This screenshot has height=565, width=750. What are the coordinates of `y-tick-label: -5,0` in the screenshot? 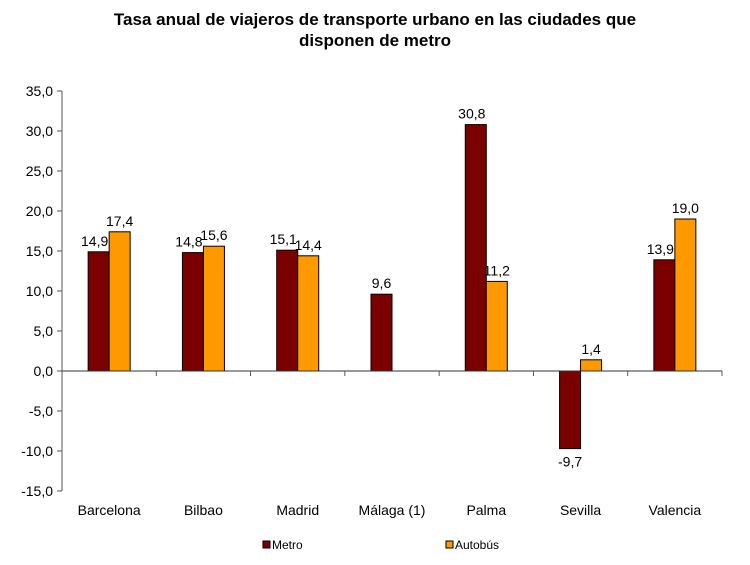 It's located at (41, 411).